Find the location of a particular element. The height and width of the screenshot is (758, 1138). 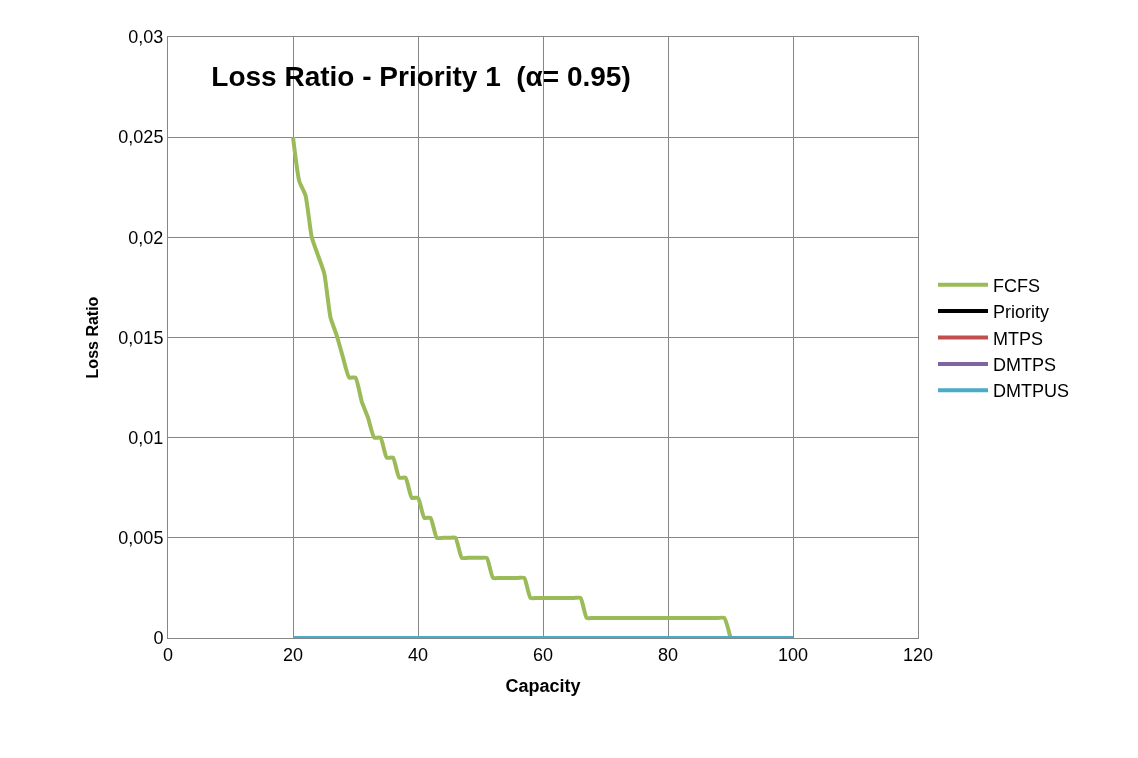

legend-label: Priority is located at coordinates (1021, 312).